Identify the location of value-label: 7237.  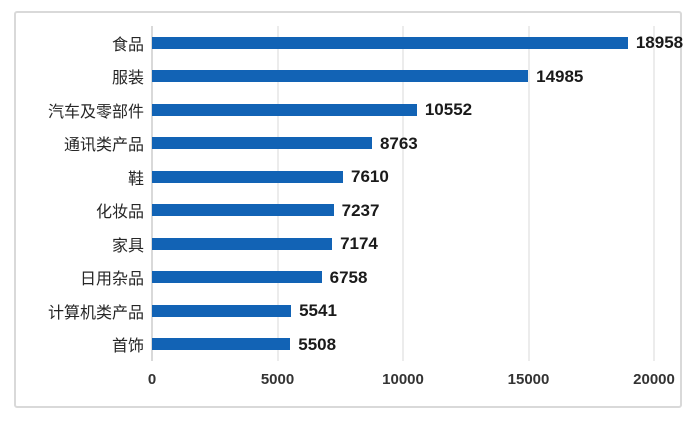
(360, 210).